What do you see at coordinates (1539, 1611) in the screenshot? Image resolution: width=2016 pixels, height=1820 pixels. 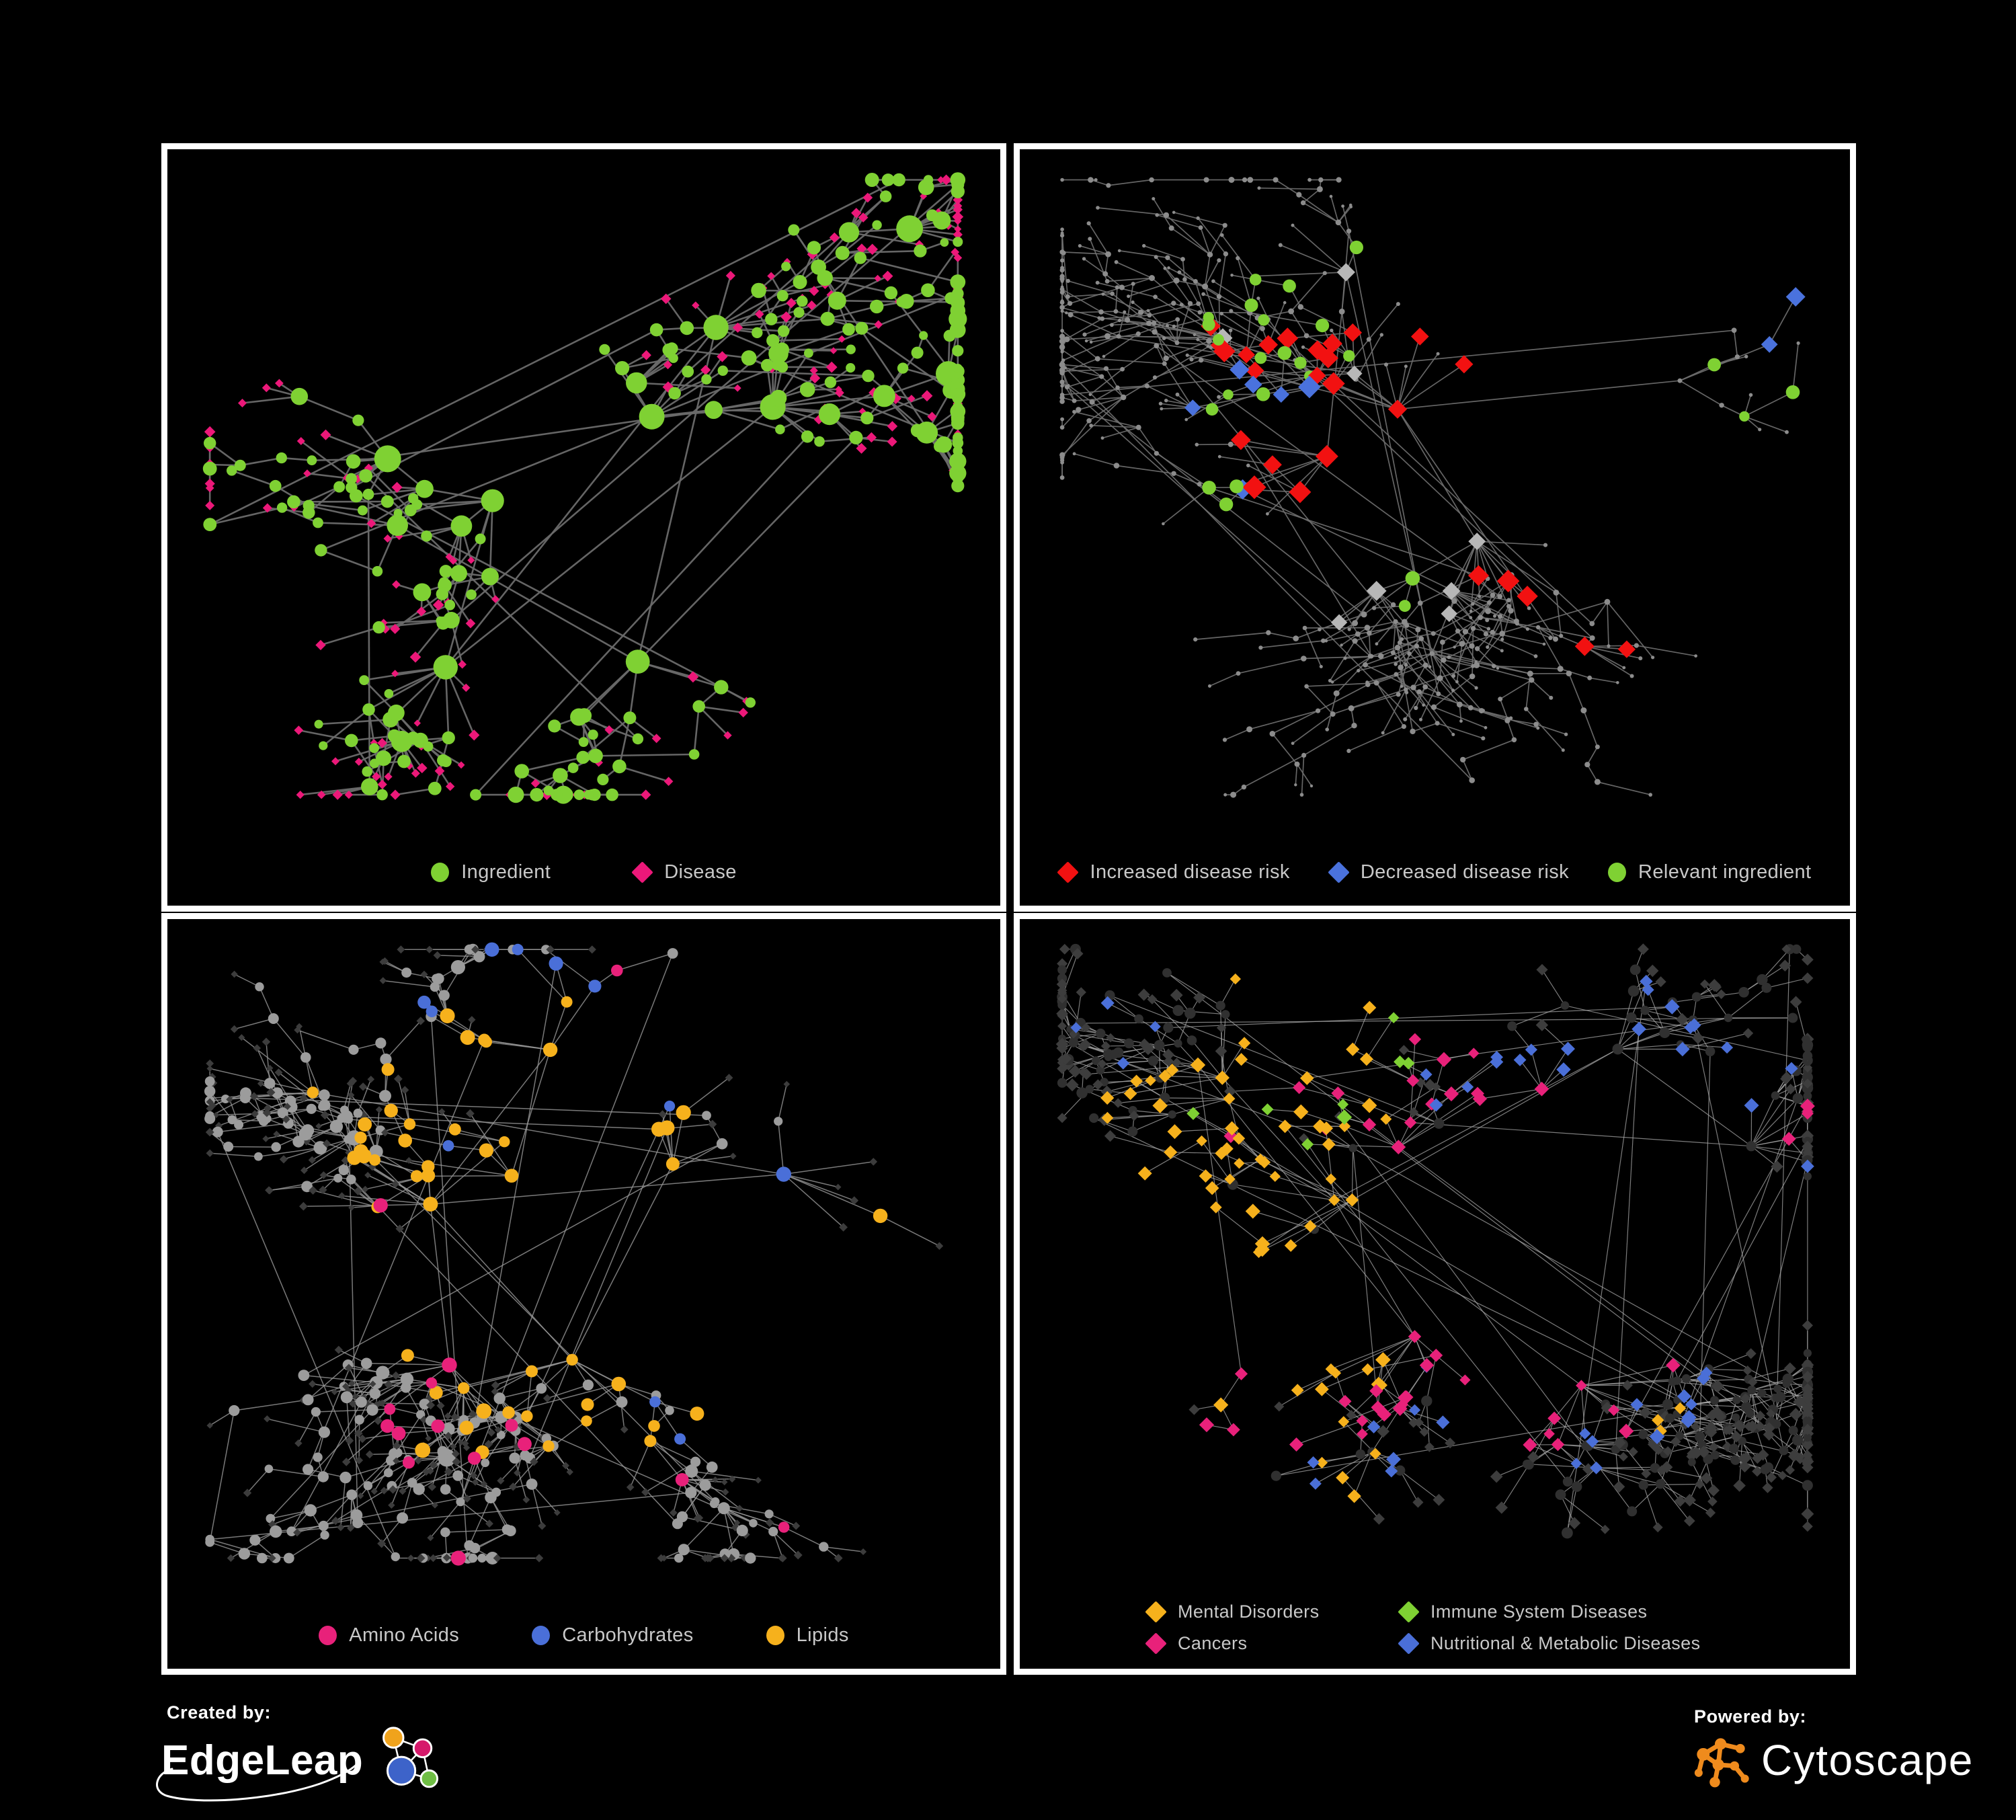 I see `legend-label: Immune System Diseases` at bounding box center [1539, 1611].